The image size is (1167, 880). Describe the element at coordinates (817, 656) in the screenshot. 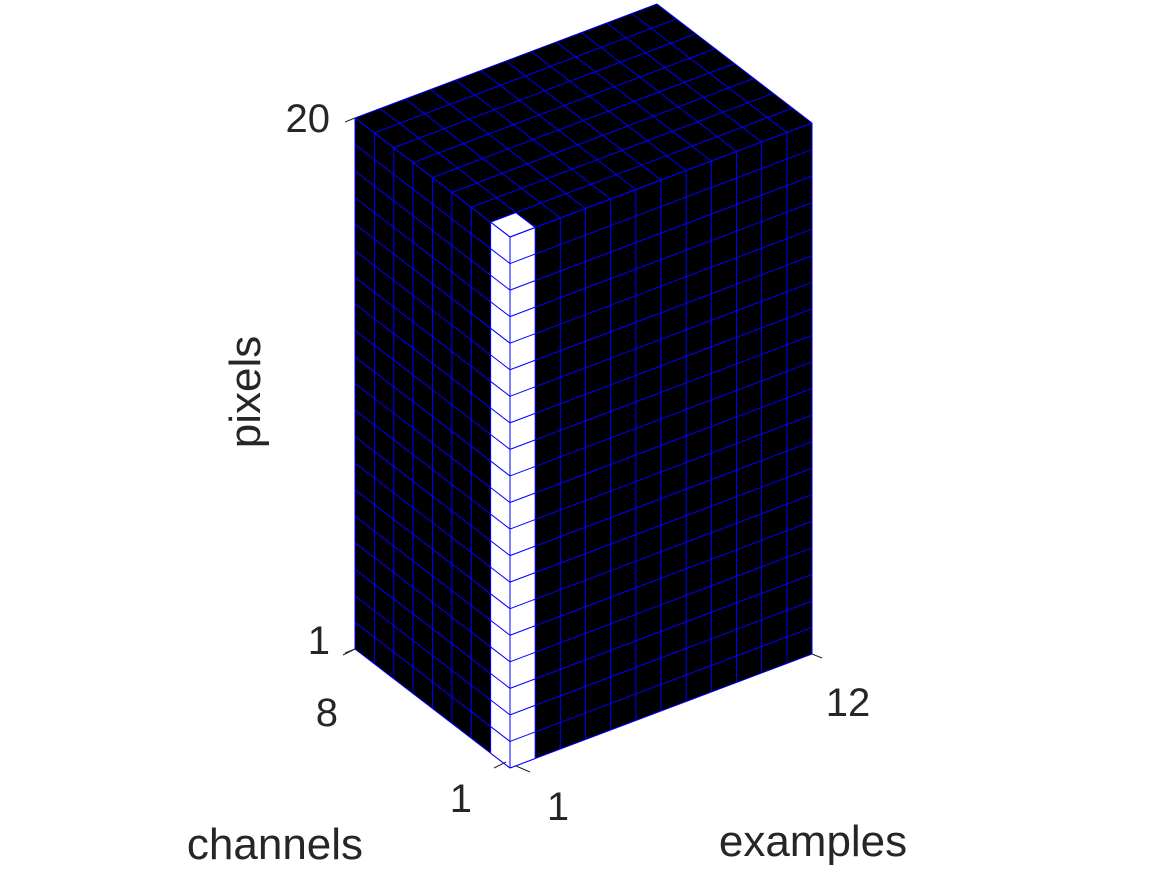

I see `examples-tick-mark-max` at that location.